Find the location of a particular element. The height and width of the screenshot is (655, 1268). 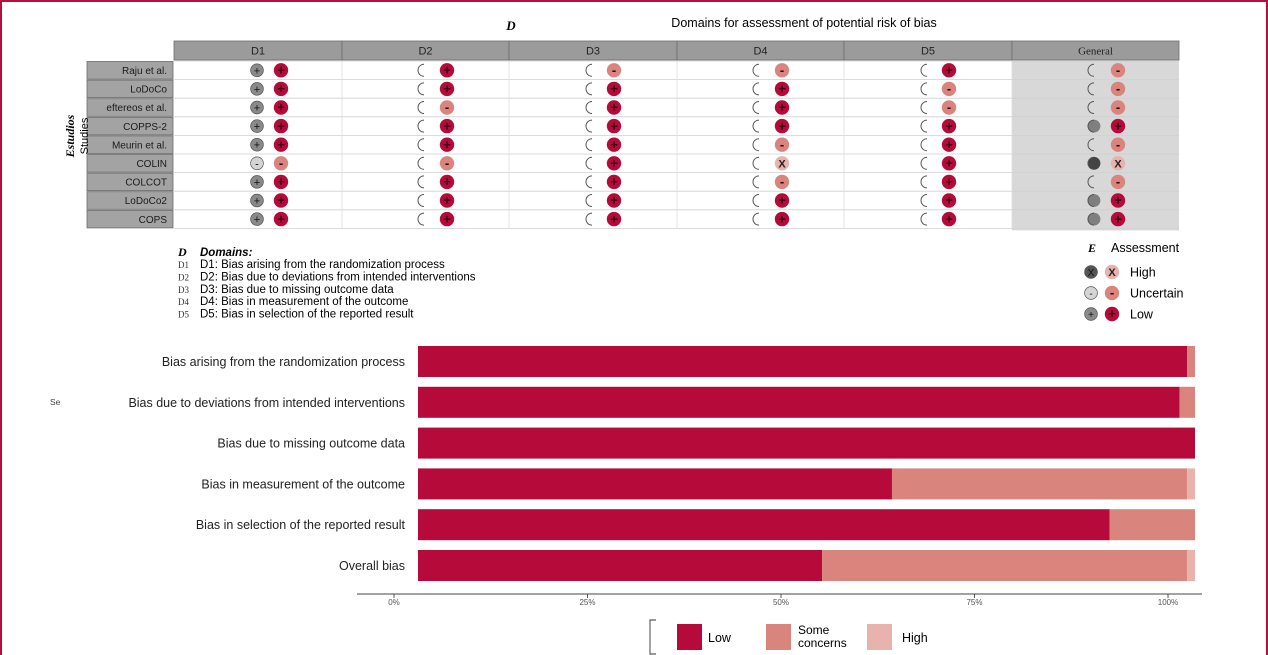

legend-label: High is located at coordinates (915, 638).